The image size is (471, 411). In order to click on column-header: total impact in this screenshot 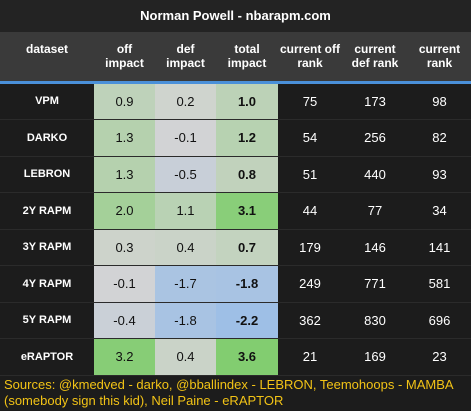, I will do `click(247, 58)`.